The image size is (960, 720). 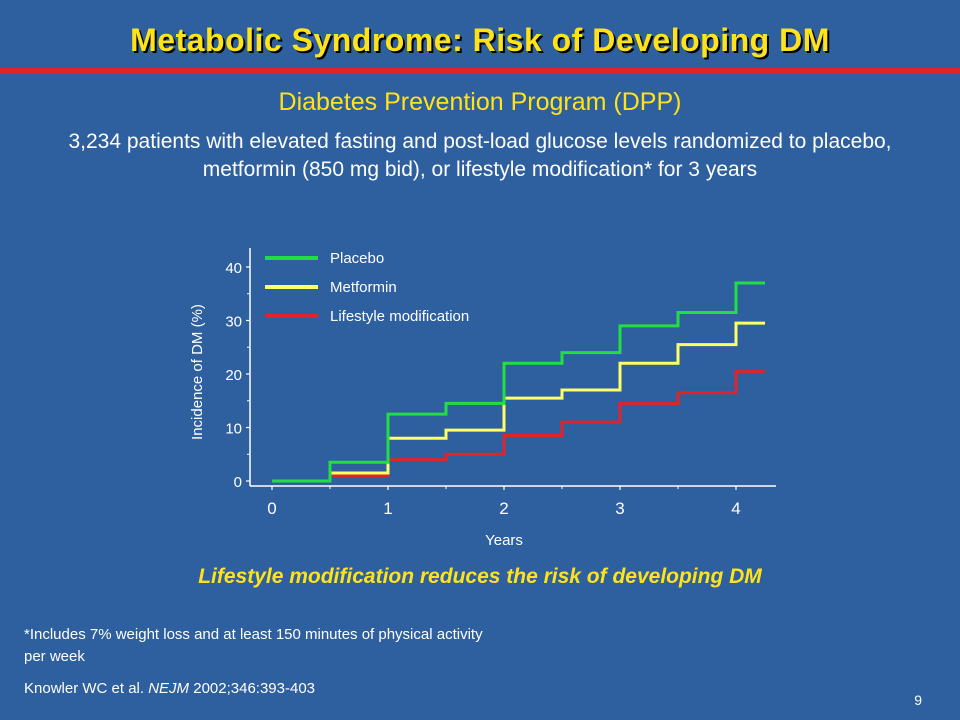 What do you see at coordinates (197, 372) in the screenshot?
I see `y-axis-label: Incidence of DM (%)` at bounding box center [197, 372].